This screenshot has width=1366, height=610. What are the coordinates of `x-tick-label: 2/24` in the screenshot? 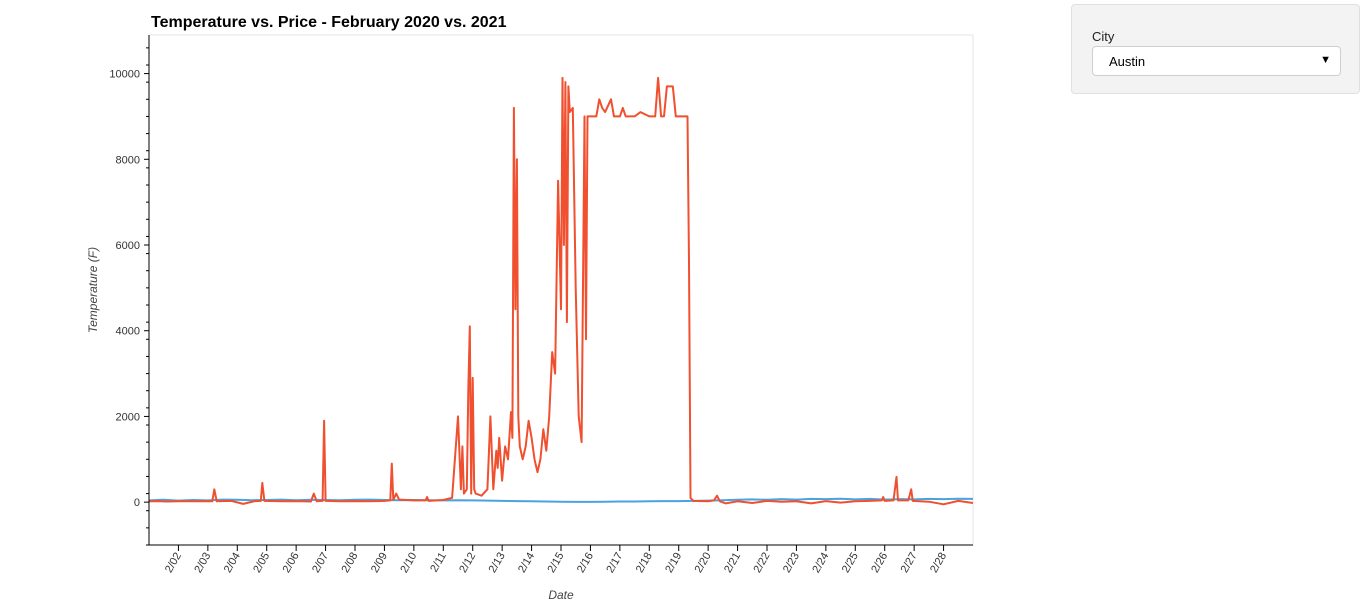 It's located at (820, 563).